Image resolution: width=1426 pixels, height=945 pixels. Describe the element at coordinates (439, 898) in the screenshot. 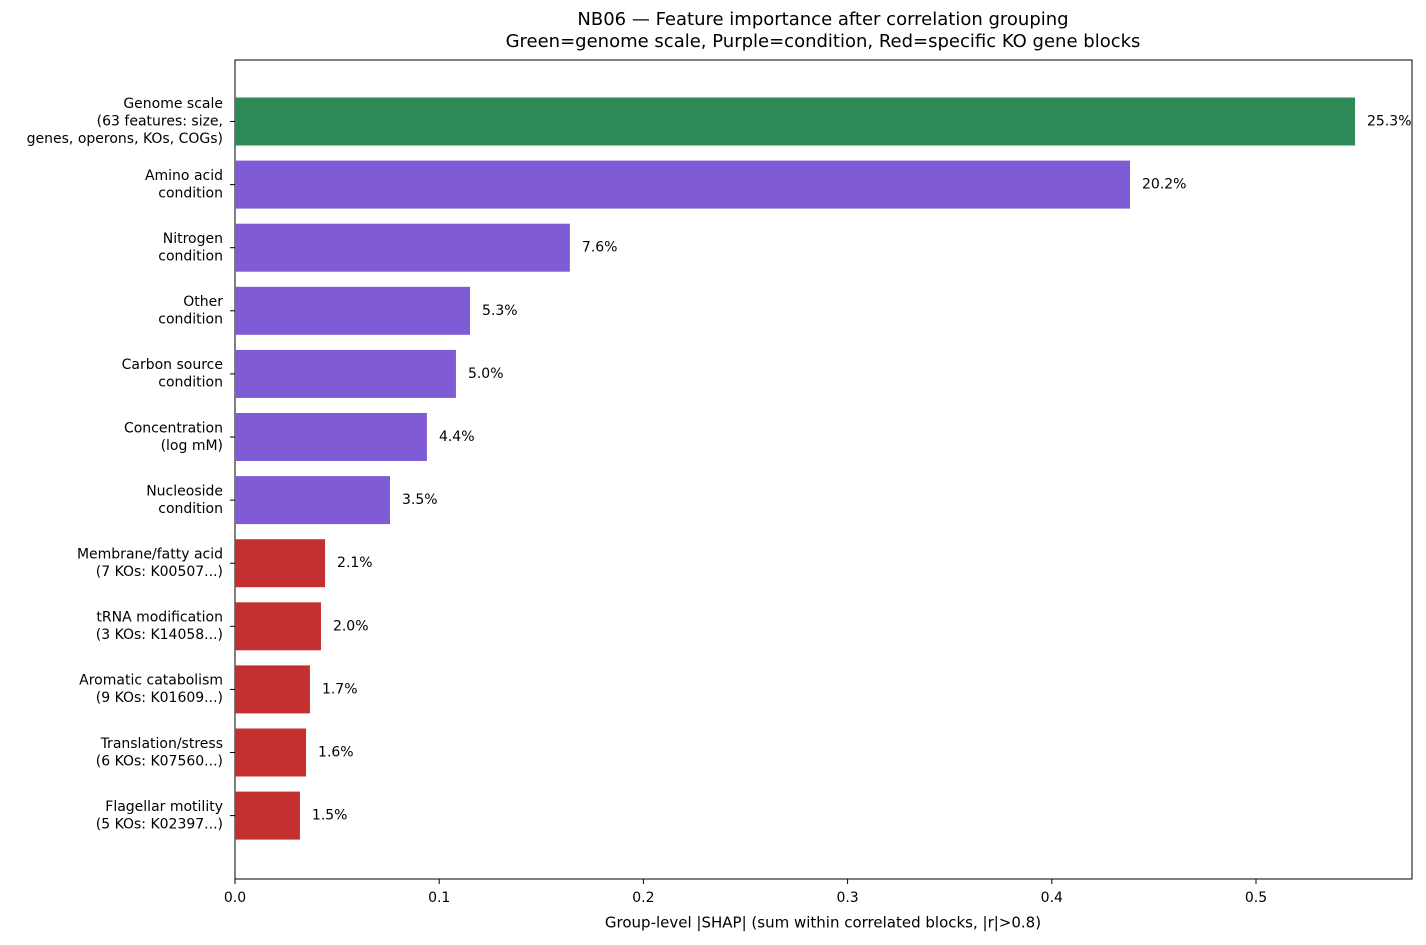

I see `x-tick-label: 0.1` at that location.